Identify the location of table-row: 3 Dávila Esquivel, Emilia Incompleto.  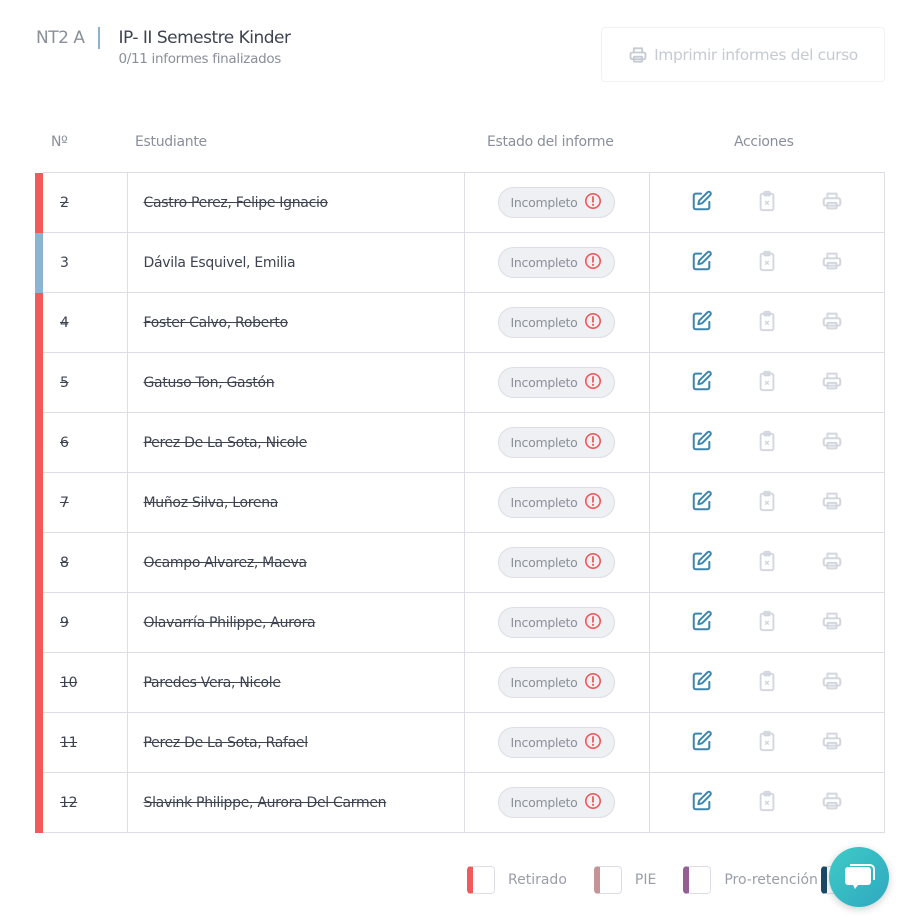
(460, 262).